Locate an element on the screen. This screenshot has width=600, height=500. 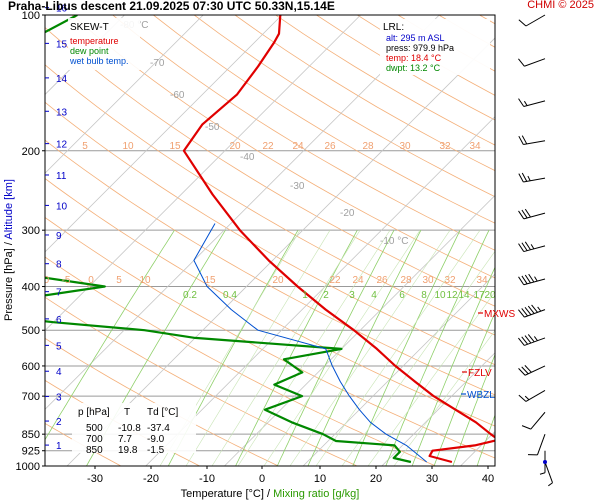
legend-background is located at coordinates (104, 44).